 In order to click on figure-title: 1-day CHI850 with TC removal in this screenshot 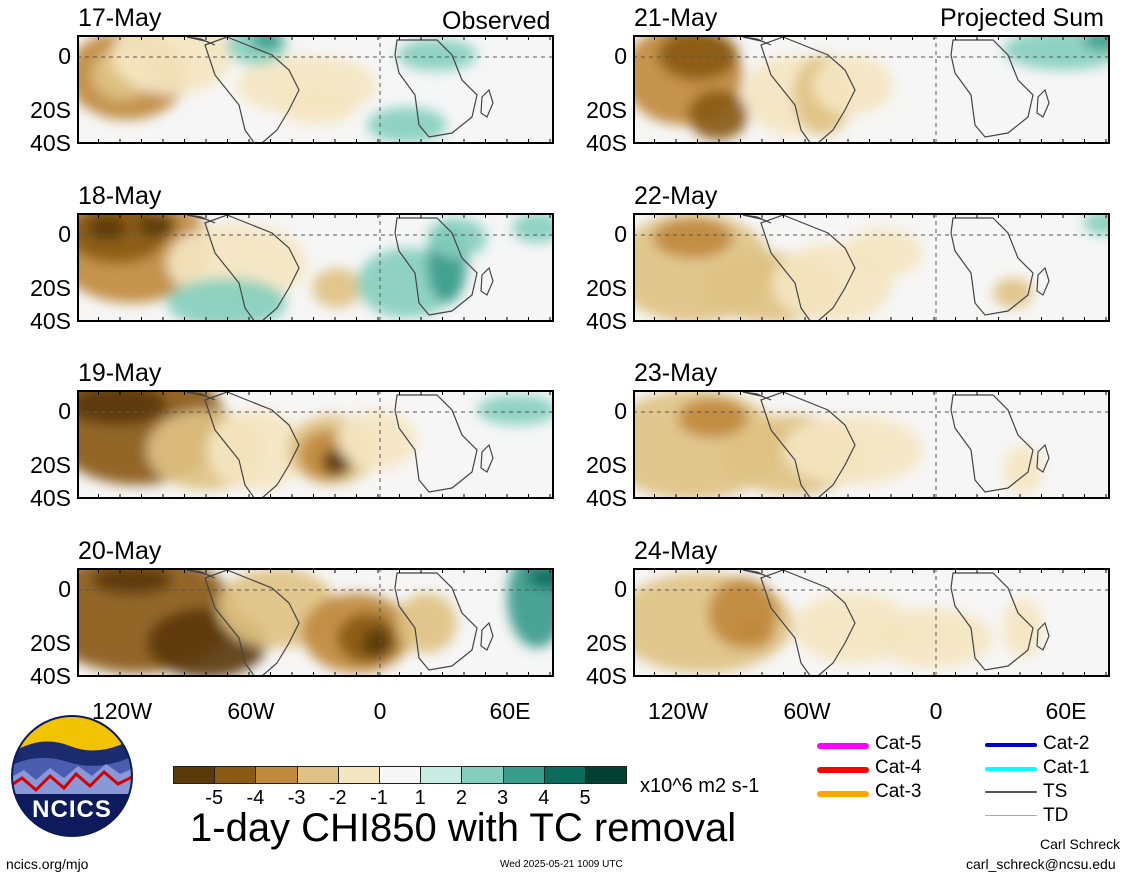, I will do `click(463, 828)`.